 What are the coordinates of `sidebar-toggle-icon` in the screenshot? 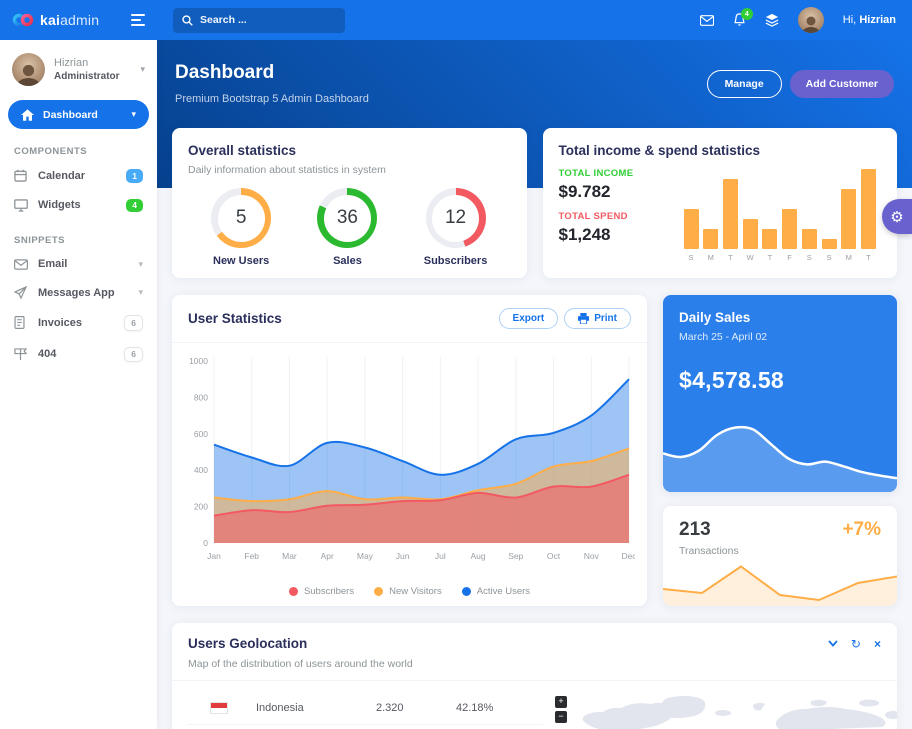 It's located at (138, 20).